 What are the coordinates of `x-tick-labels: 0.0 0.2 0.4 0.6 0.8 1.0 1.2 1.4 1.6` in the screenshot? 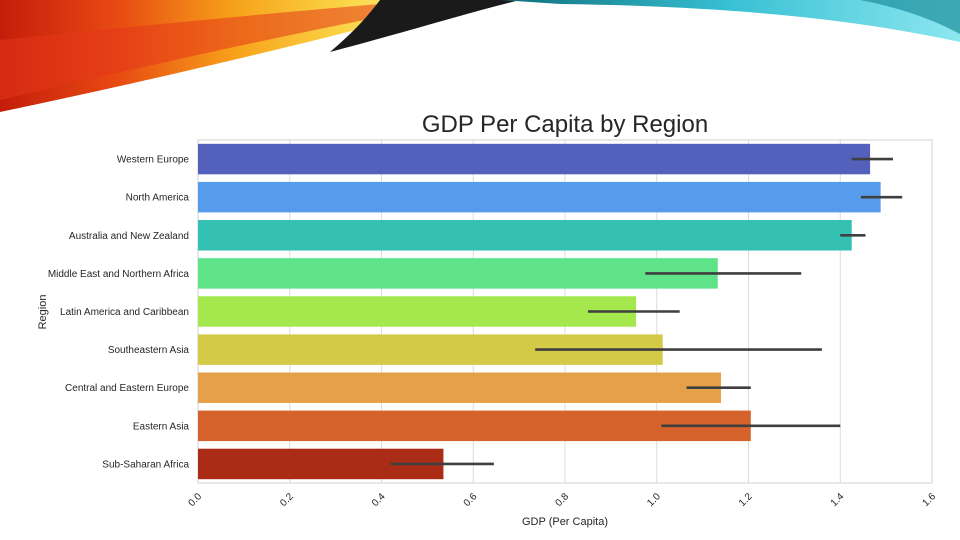 It's located at (563, 500).